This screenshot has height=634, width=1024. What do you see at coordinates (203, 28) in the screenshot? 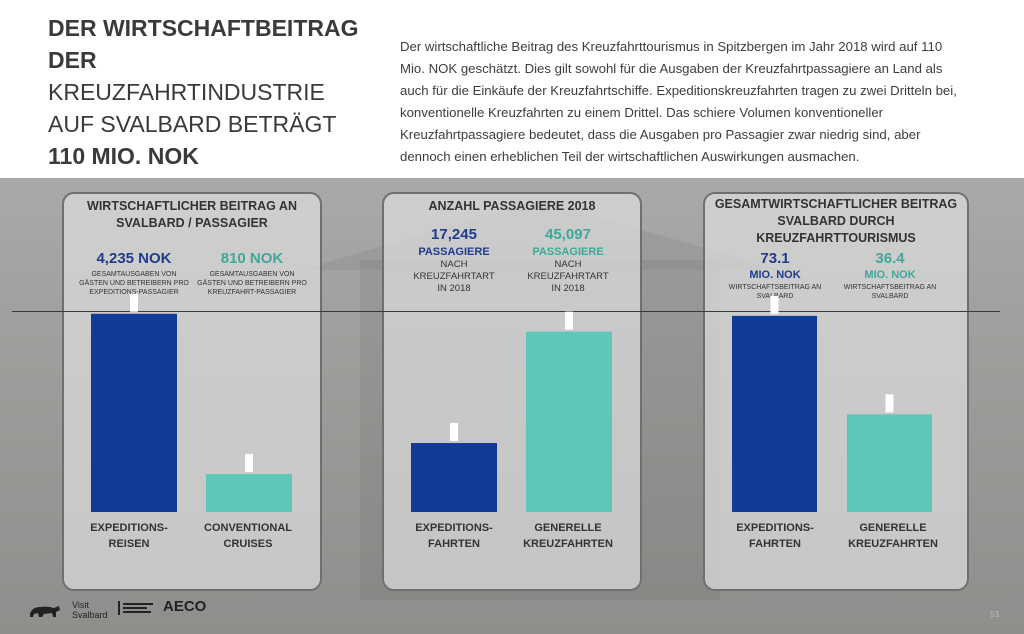
I see `headline-line-1: DER WIRTSCHAFTBEITRAG` at bounding box center [203, 28].